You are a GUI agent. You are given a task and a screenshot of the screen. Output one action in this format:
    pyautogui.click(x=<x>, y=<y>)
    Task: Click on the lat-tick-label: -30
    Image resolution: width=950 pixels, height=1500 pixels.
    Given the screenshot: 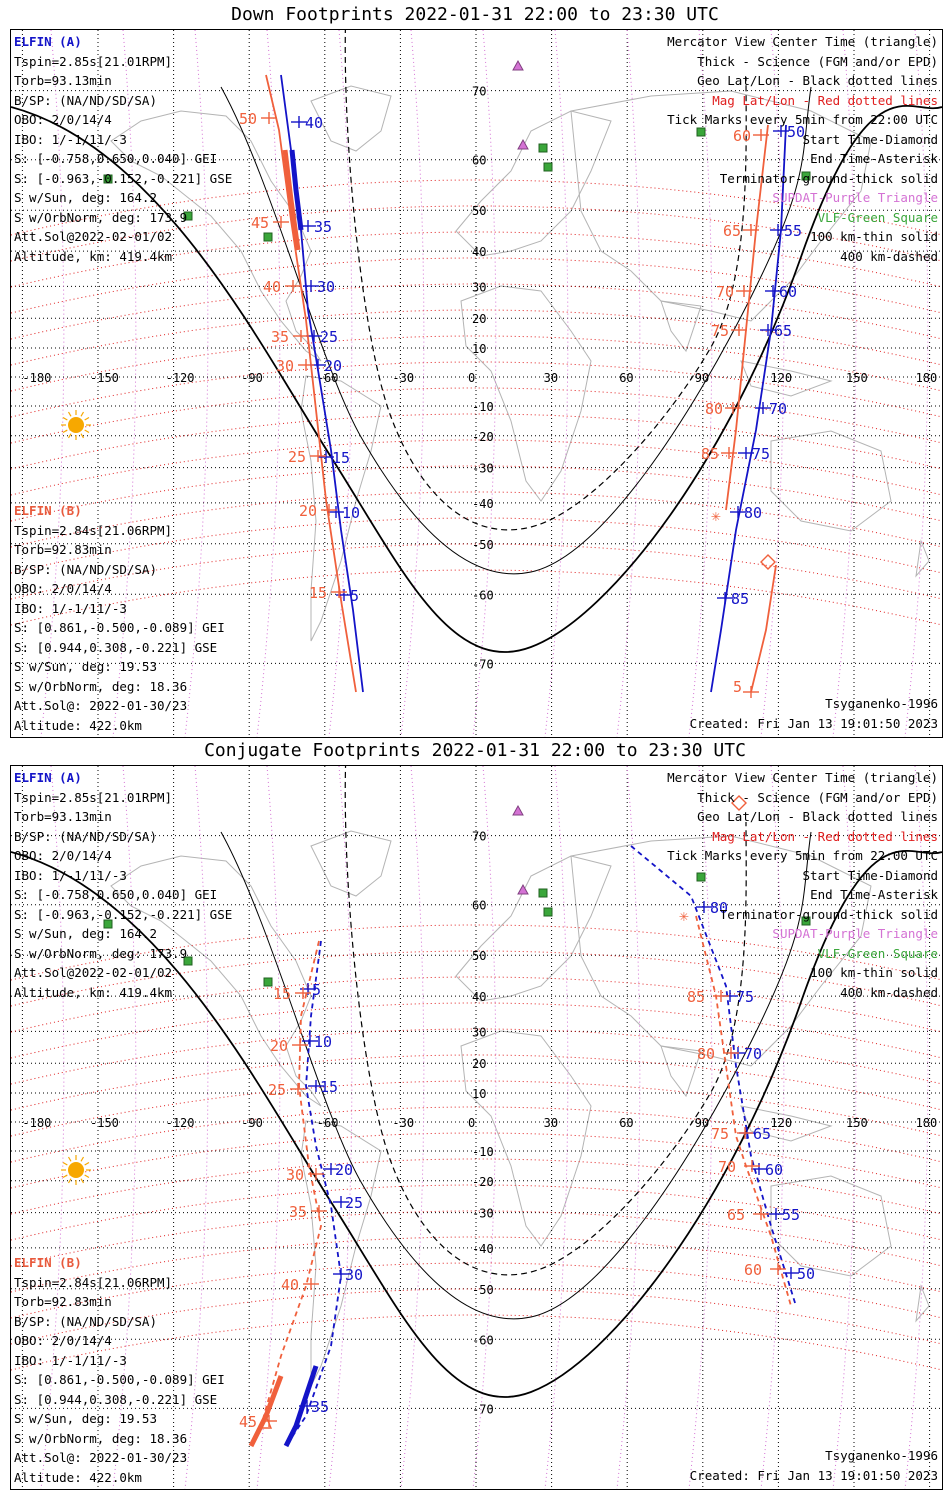 What is the action you would take?
    pyautogui.click(x=483, y=469)
    